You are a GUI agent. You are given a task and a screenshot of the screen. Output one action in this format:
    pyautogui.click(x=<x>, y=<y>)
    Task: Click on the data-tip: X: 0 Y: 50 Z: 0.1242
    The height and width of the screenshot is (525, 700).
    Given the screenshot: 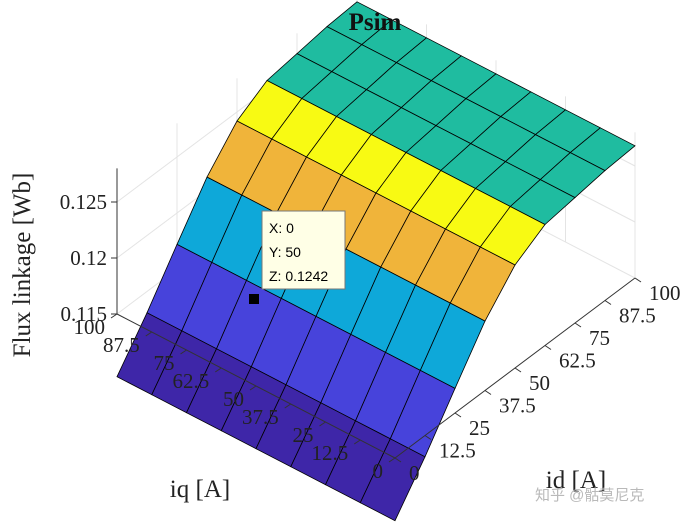 What is the action you would take?
    pyautogui.click(x=297, y=257)
    